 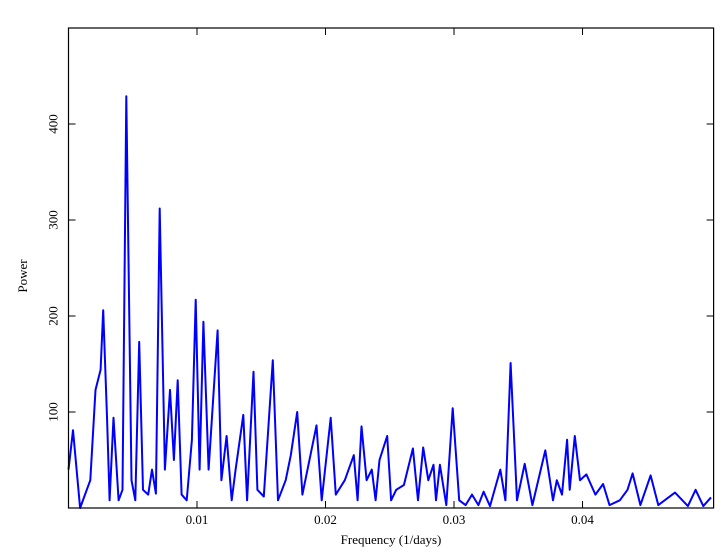 I want to click on y-tick-label: 100, so click(x=52, y=412).